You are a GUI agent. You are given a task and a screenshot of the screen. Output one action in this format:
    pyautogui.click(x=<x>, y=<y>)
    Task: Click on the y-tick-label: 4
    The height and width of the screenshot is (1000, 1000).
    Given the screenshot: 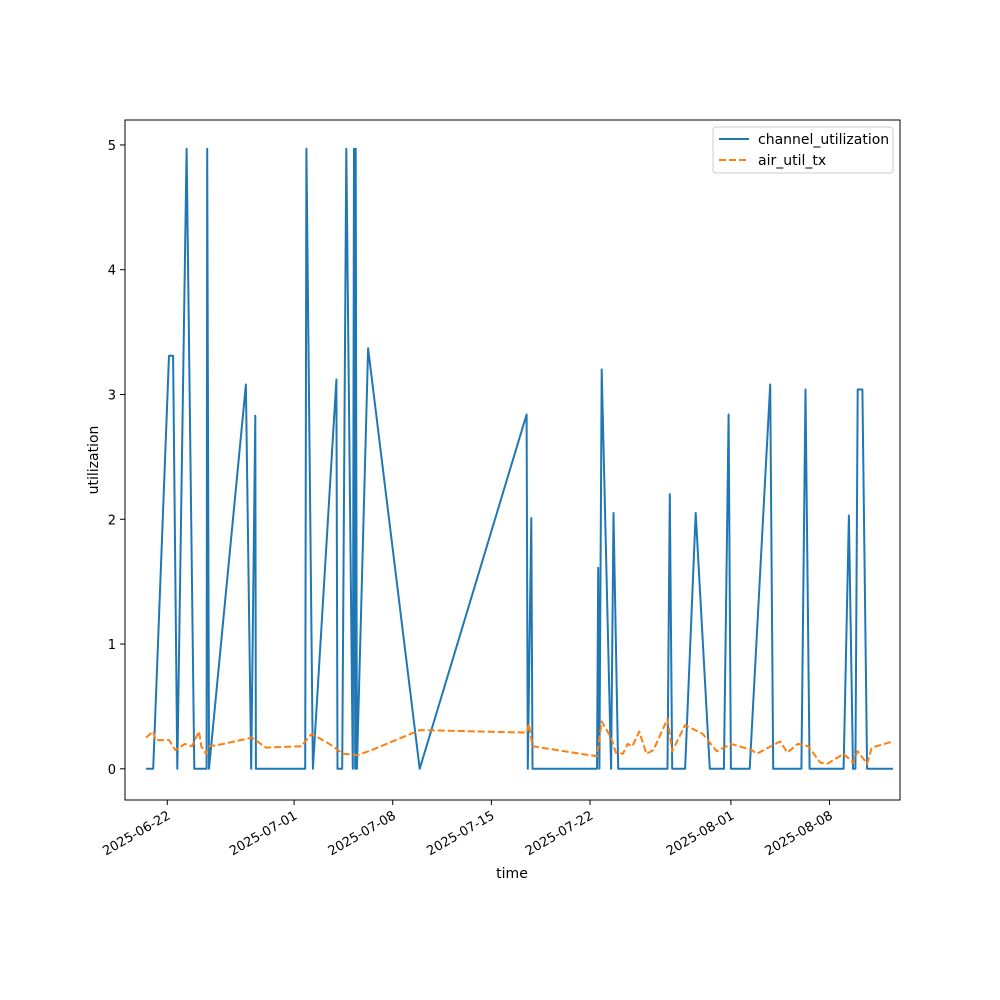 What is the action you would take?
    pyautogui.click(x=112, y=271)
    